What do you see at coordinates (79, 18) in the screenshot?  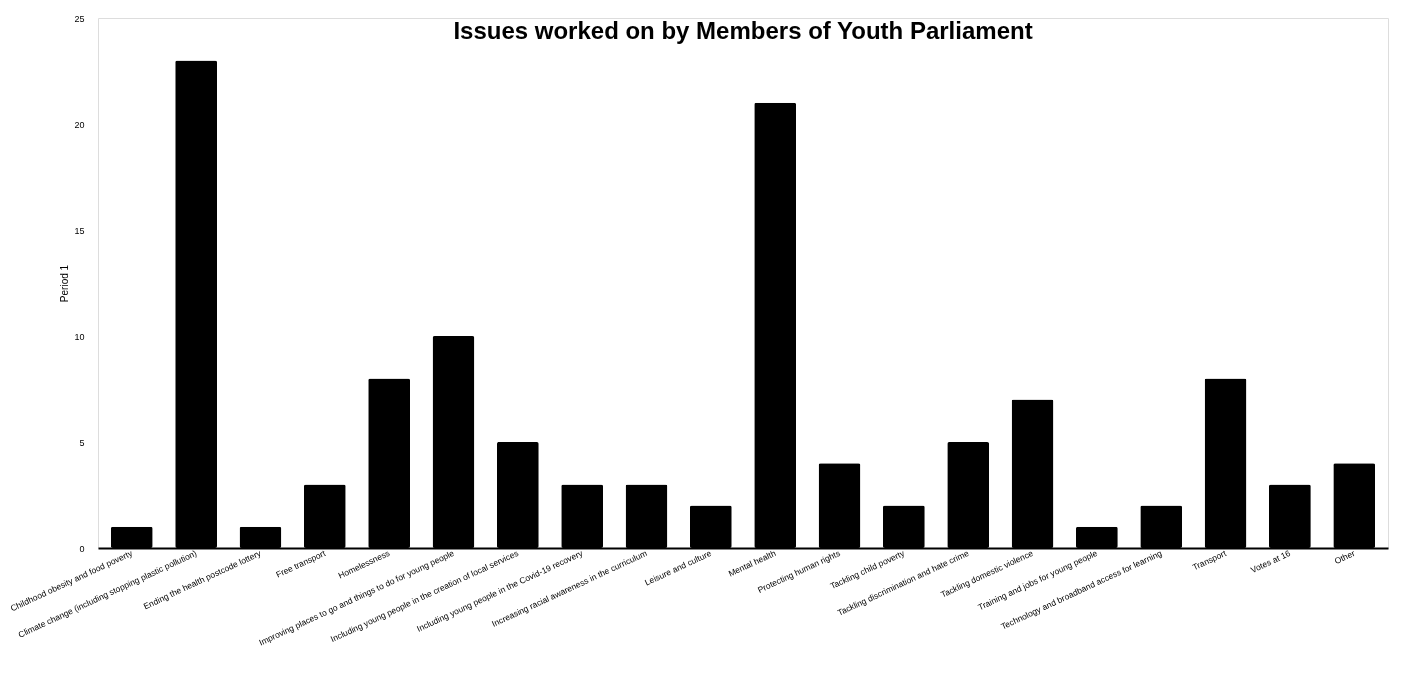 I see `y-tick-label: 25` at bounding box center [79, 18].